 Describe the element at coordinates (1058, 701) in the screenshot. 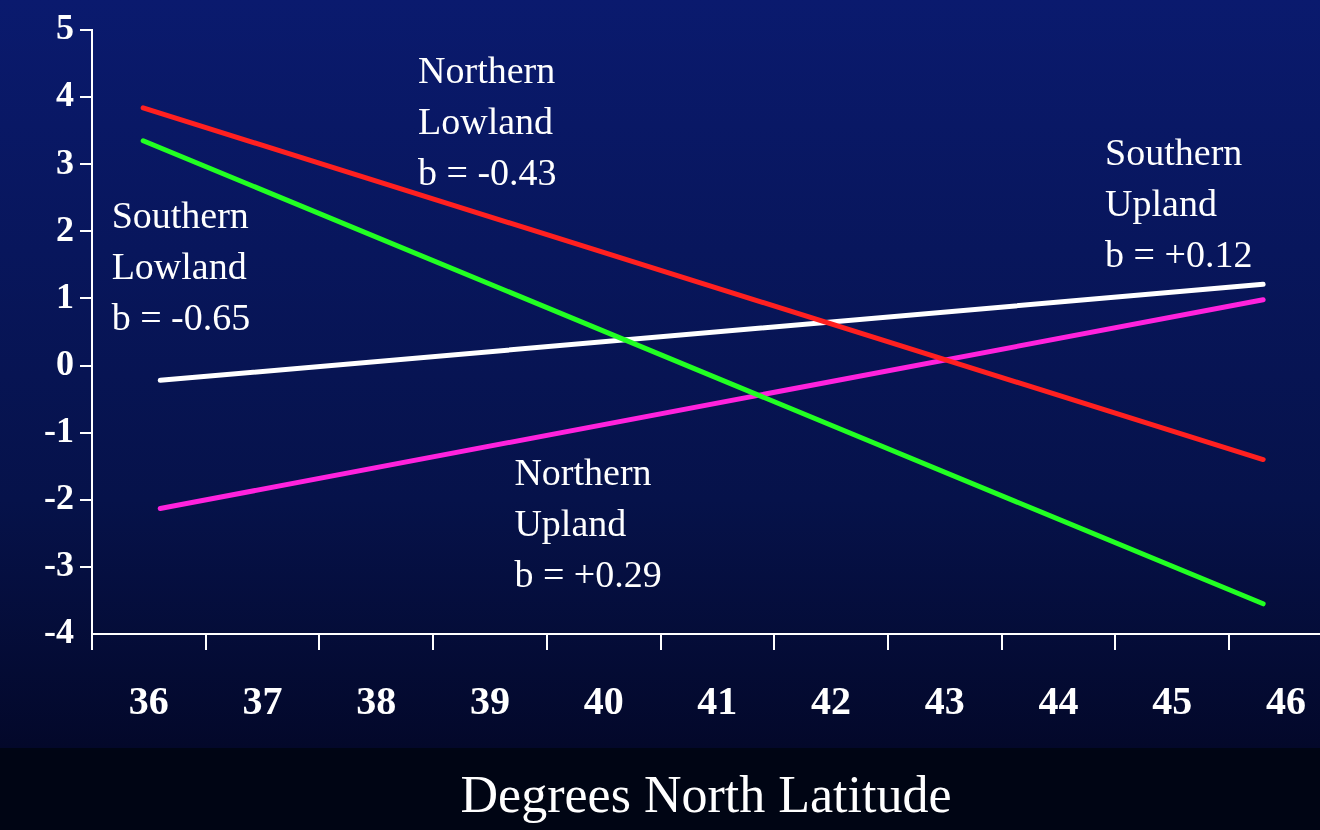

I see `x-tick-label: 44` at that location.